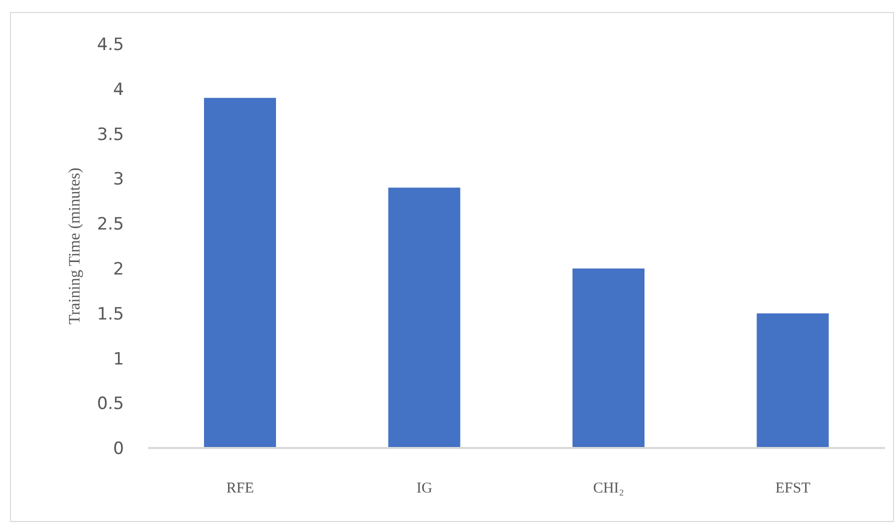 The height and width of the screenshot is (524, 896). I want to click on y-tick-label: 0, so click(118, 449).